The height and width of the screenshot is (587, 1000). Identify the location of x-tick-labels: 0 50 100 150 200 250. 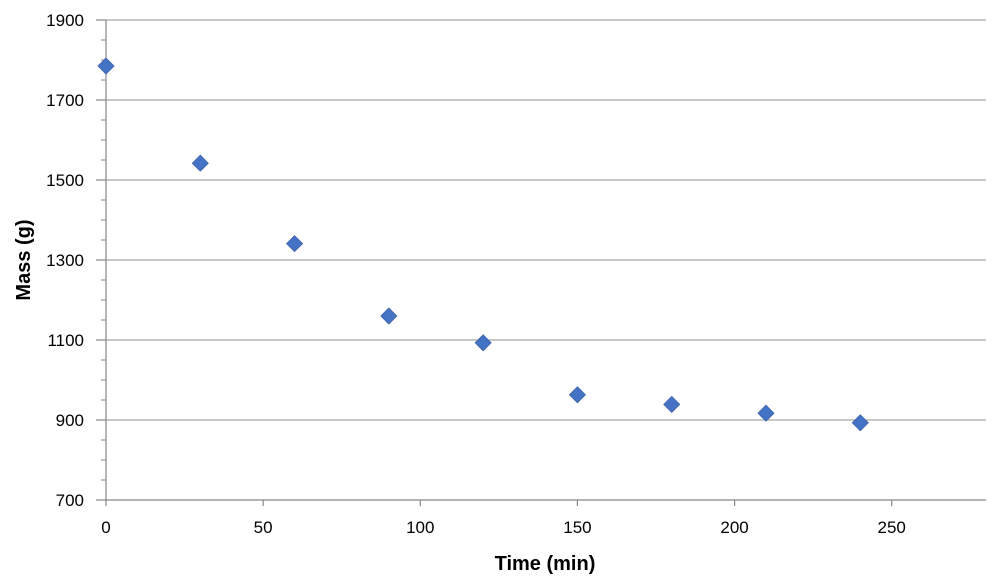
(503, 527).